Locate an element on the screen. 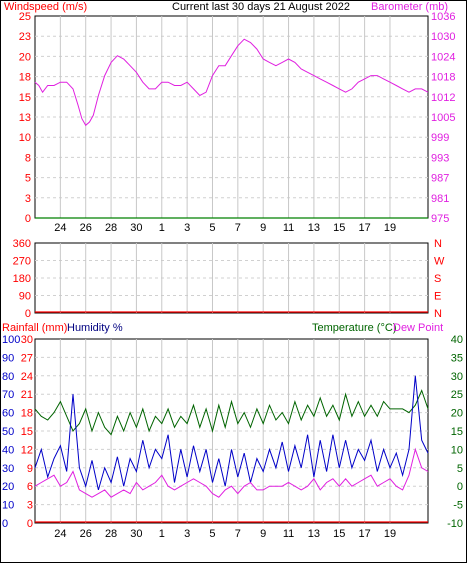 Image resolution: width=467 pixels, height=563 pixels. rainfall-tick-label: 9 is located at coordinates (30, 469).